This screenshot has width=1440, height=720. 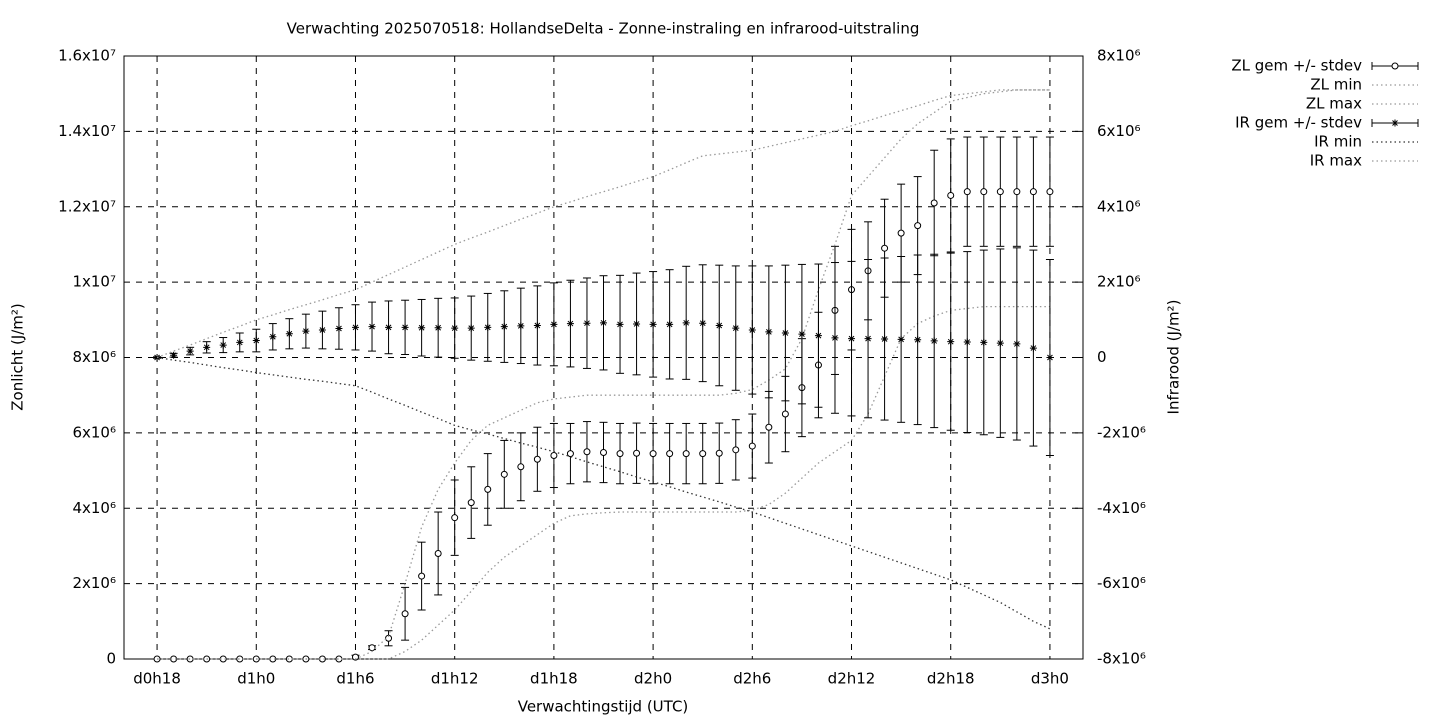 What do you see at coordinates (1174, 357) in the screenshot?
I see `y2-axis-label: Infrarood (J/m²)` at bounding box center [1174, 357].